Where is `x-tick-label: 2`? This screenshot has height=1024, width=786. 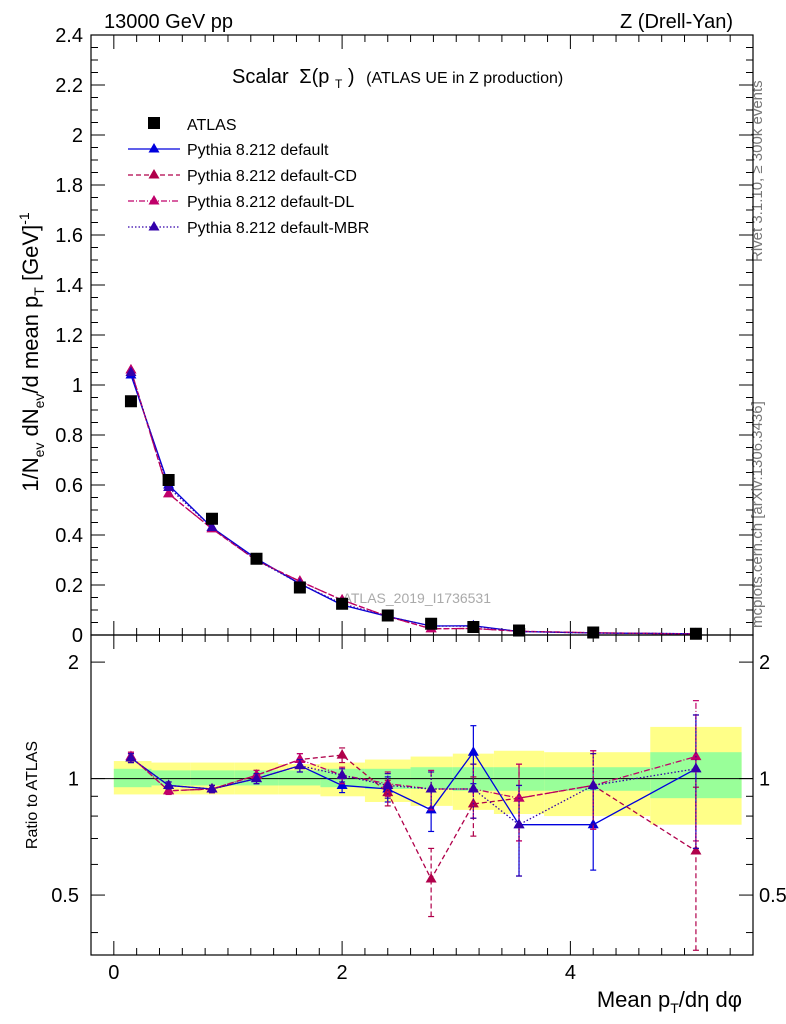
x-tick-label: 2 is located at coordinates (342, 973).